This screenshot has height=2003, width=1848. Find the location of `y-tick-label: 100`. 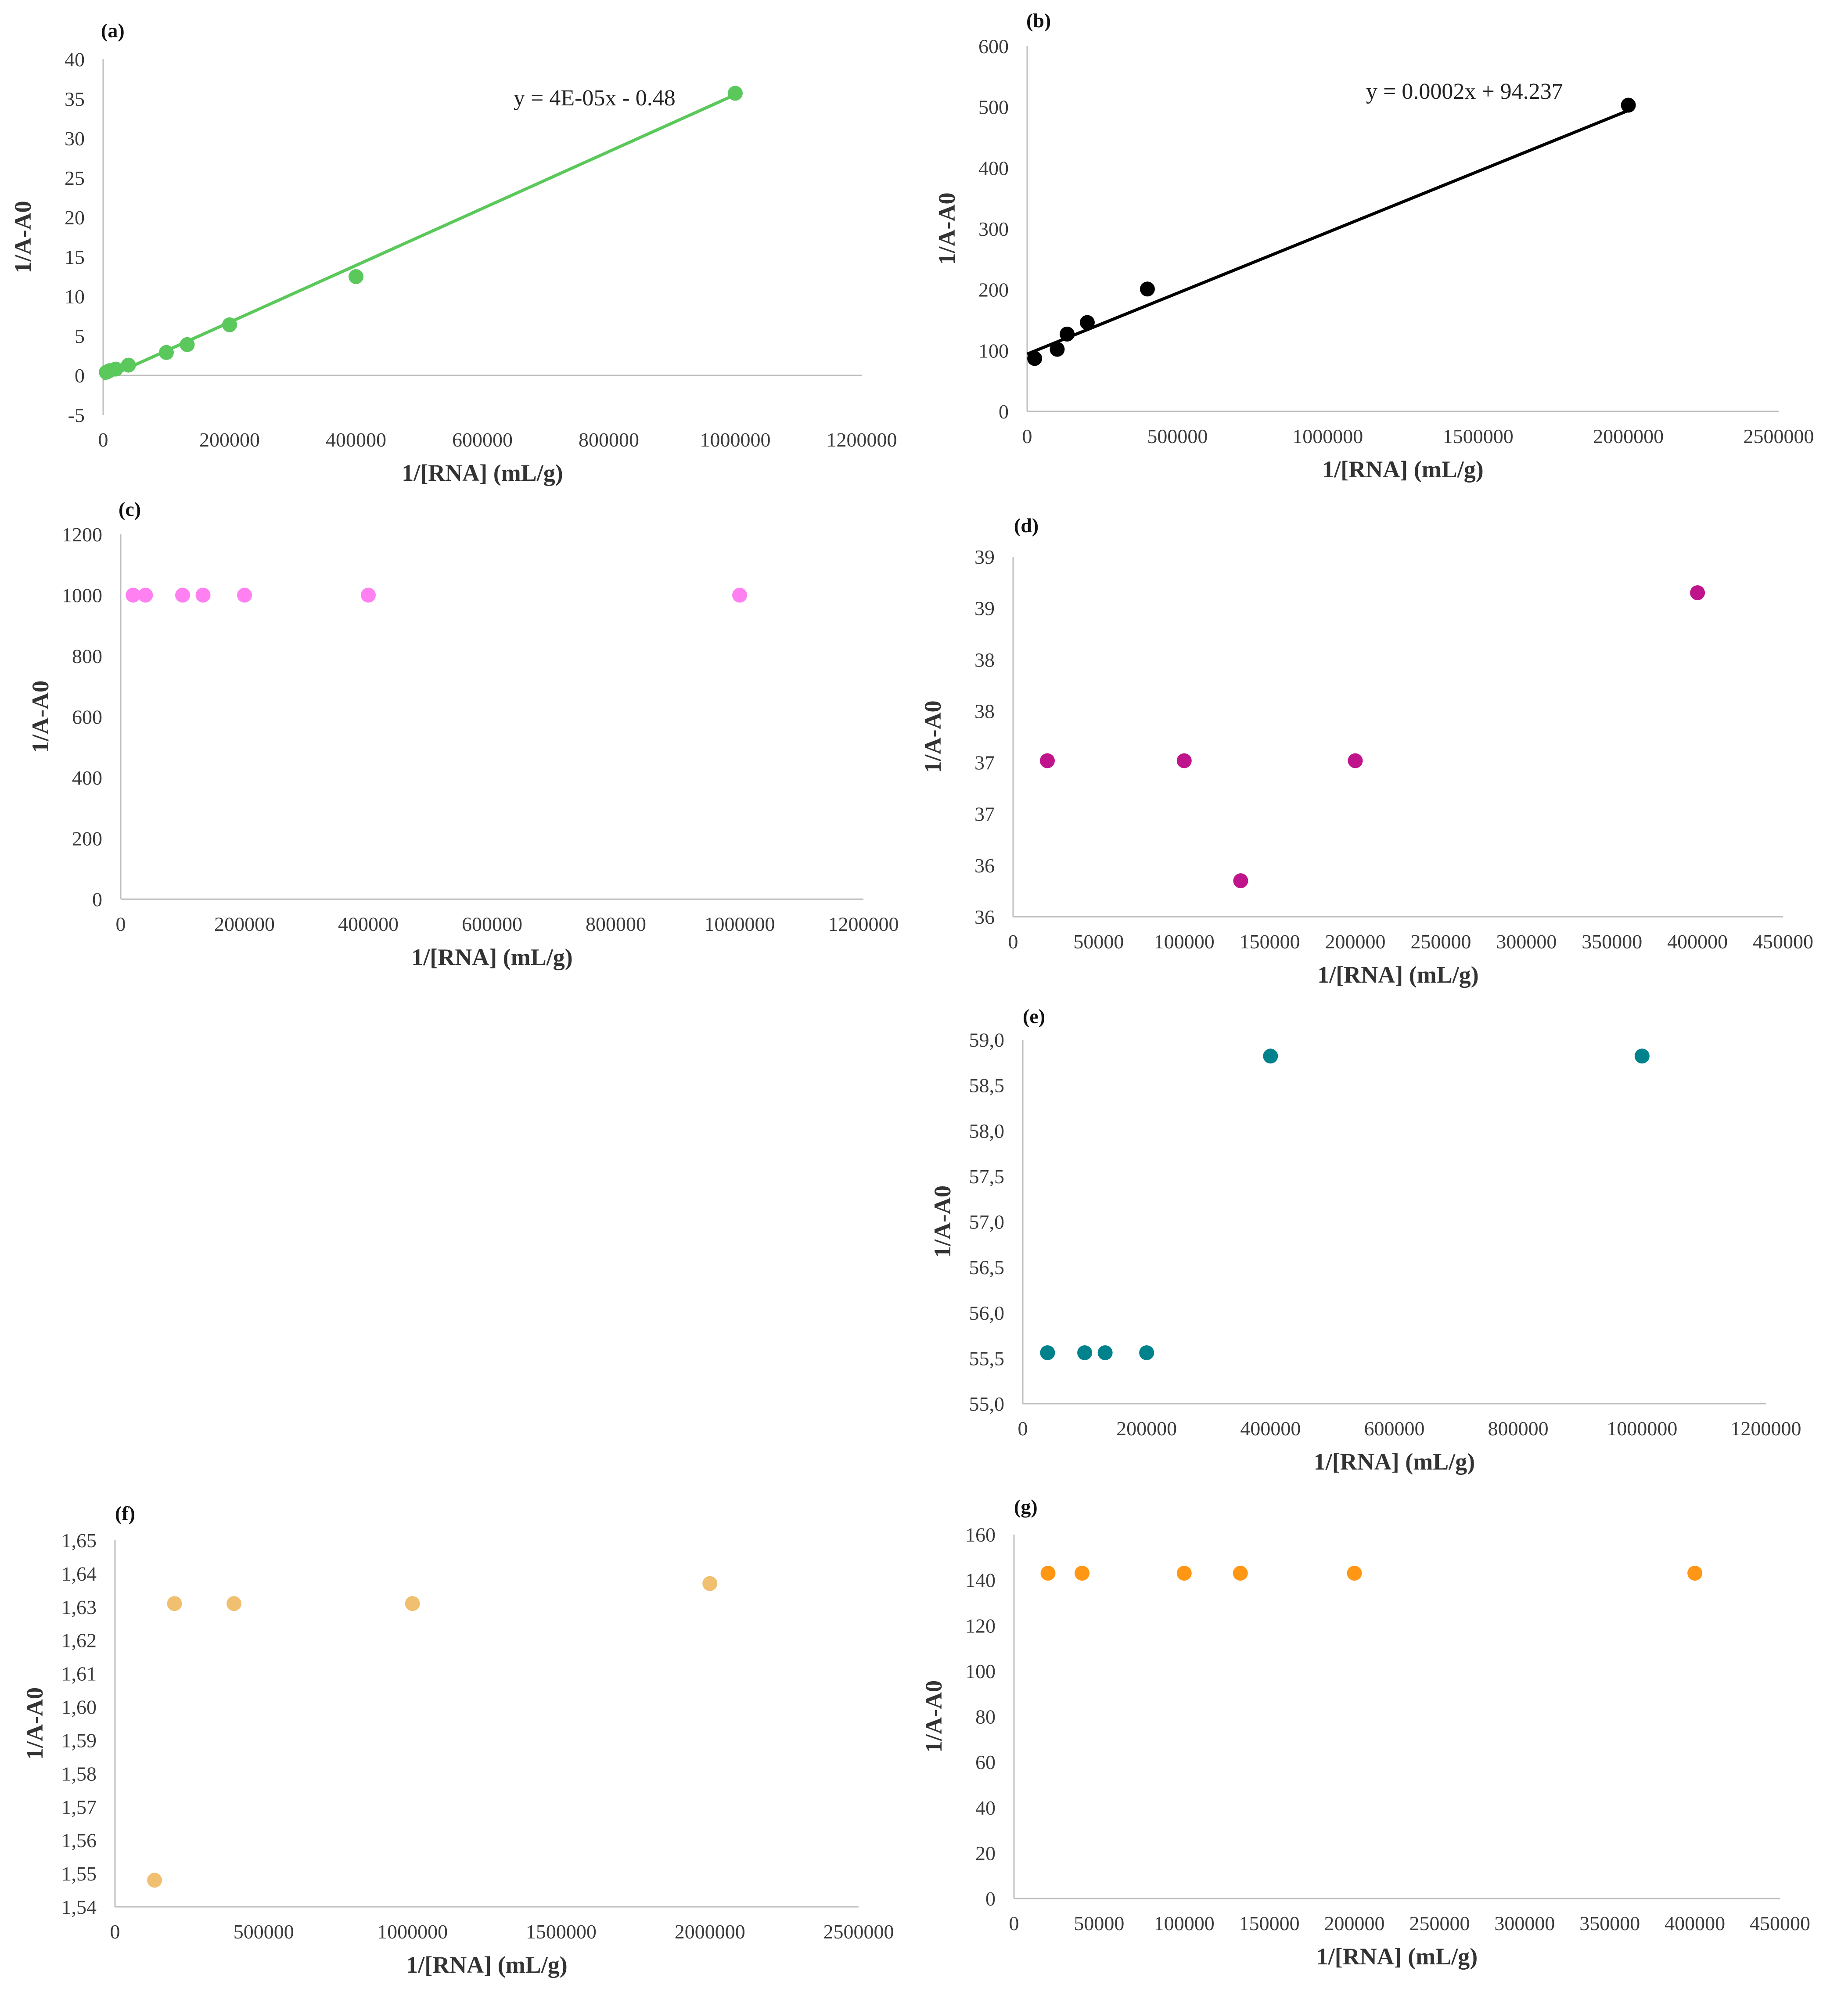

y-tick-label: 100 is located at coordinates (980, 1671).